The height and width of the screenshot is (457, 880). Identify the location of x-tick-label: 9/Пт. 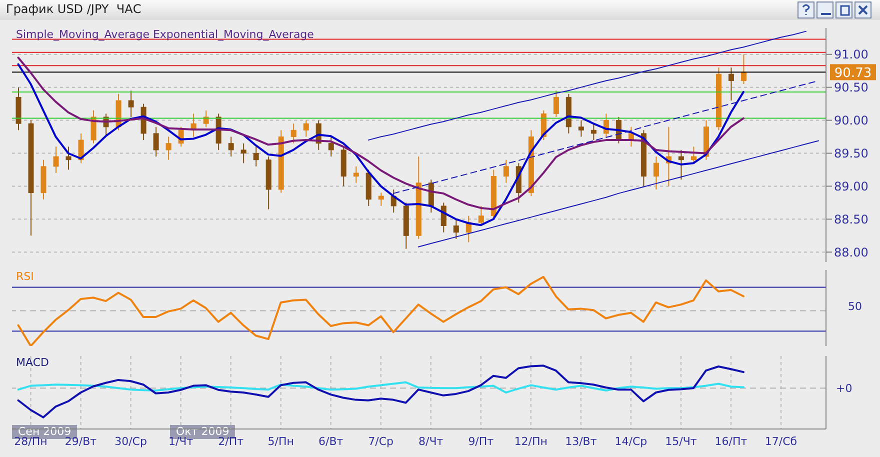
(481, 441).